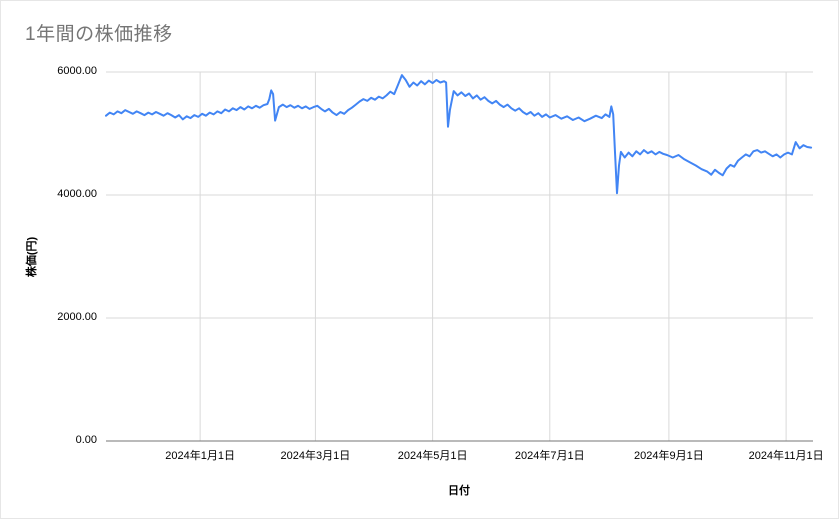 The image size is (839, 519). I want to click on chart-title: 1年間の株価推移, so click(99, 34).